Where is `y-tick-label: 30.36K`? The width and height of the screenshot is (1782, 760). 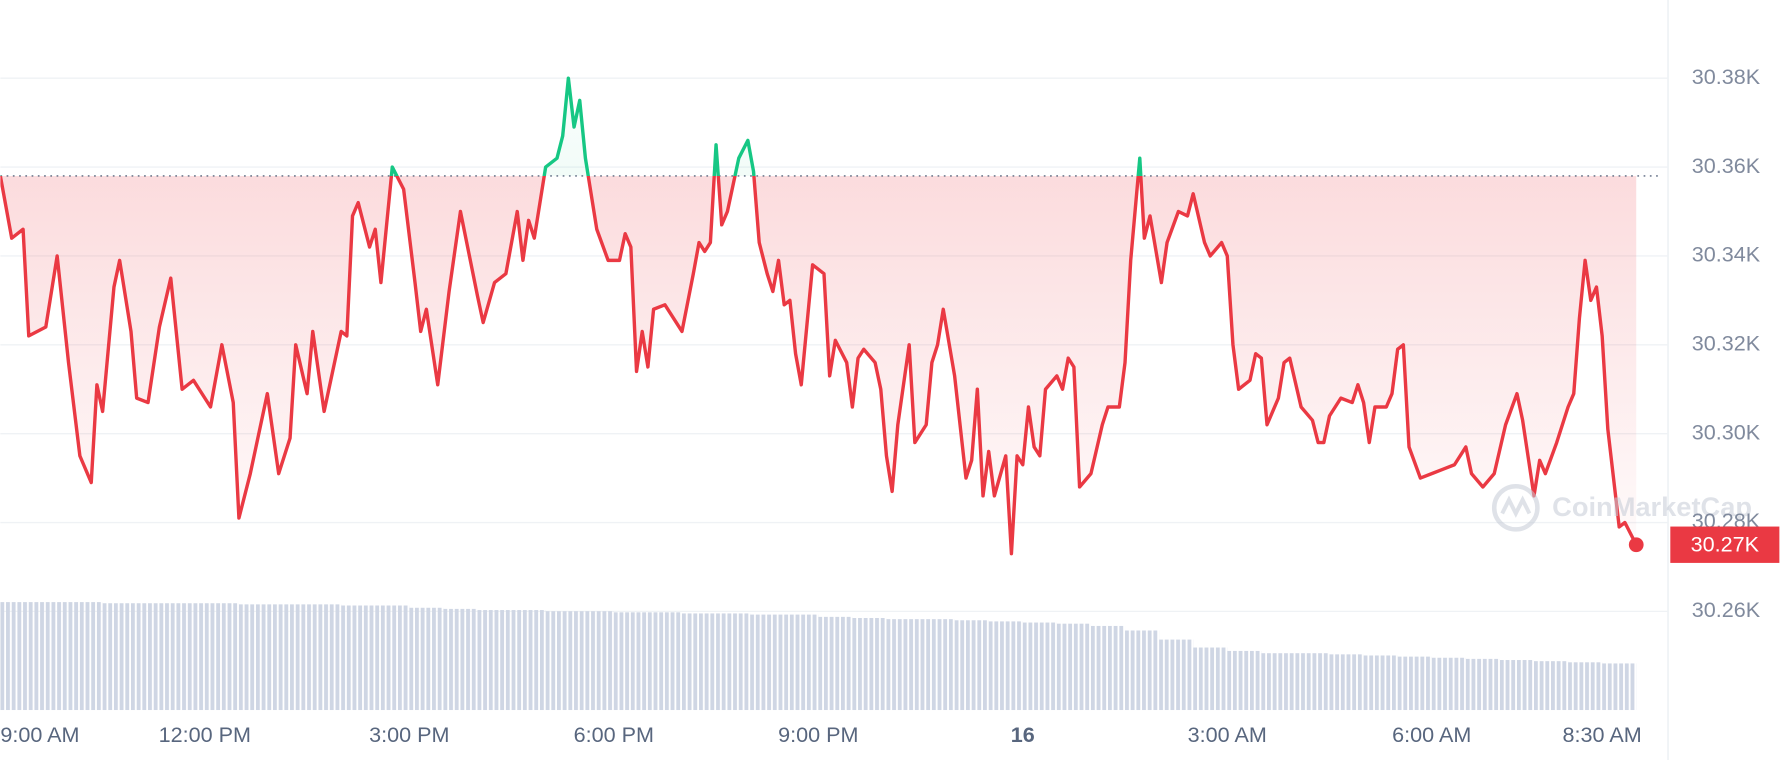 y-tick-label: 30.36K is located at coordinates (1726, 165).